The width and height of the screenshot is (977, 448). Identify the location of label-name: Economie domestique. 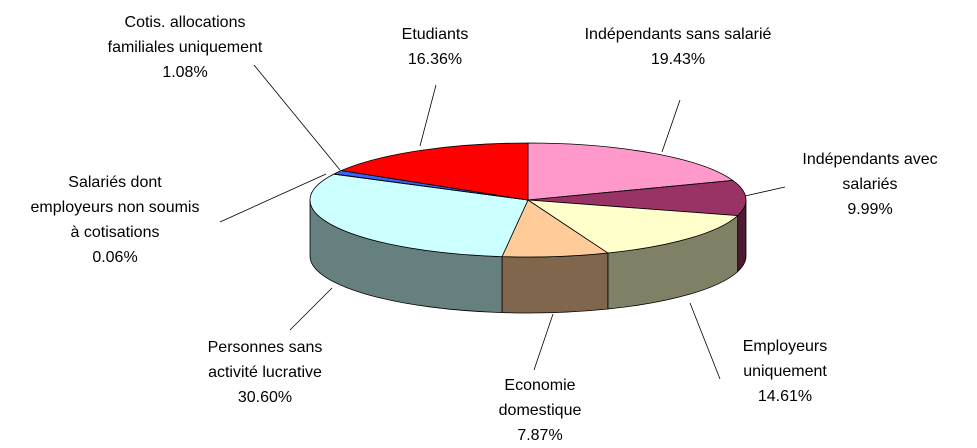
(540, 398).